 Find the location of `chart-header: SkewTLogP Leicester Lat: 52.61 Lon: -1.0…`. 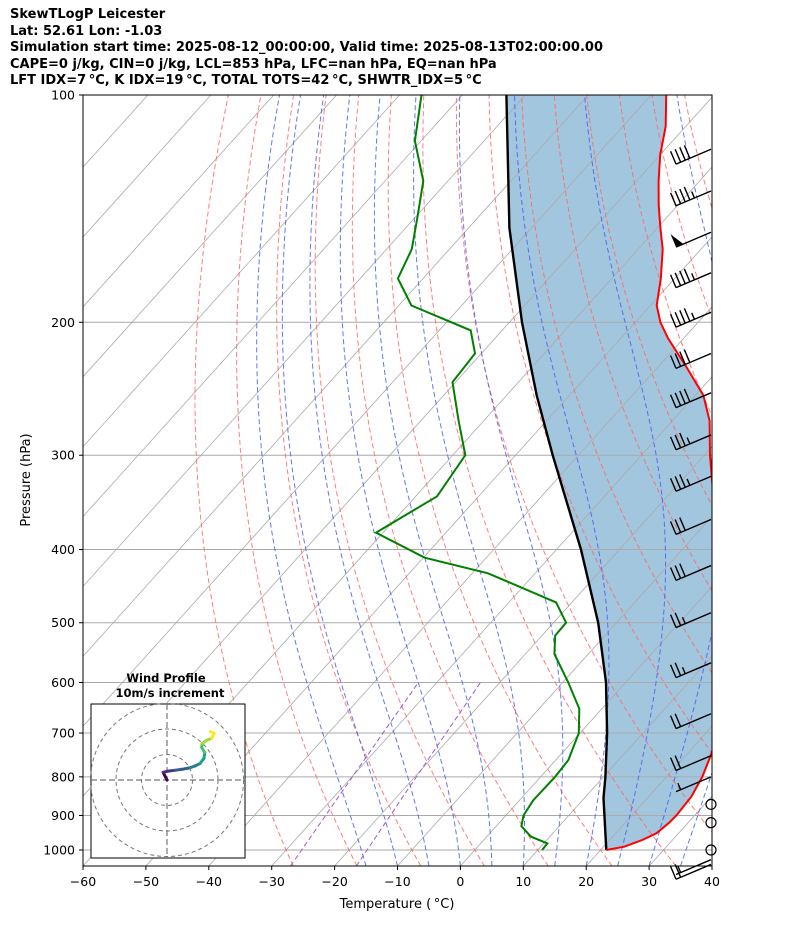

chart-header: SkewTLogP Leicester Lat: 52.61 Lon: -1.0… is located at coordinates (306, 48).